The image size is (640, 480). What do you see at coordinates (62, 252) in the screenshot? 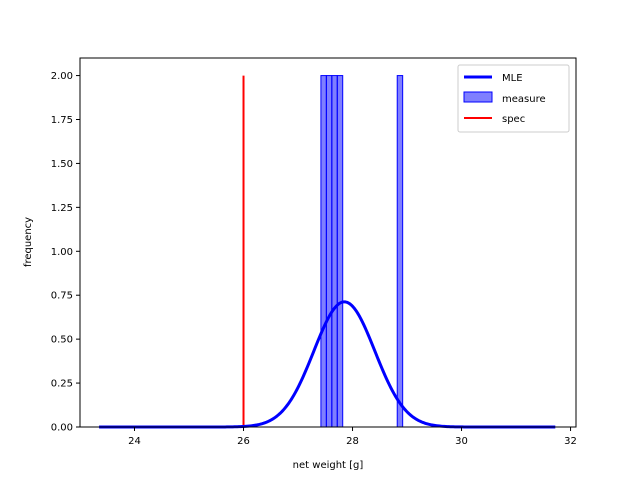
I see `y-tick-label-4: 1.00` at bounding box center [62, 252].